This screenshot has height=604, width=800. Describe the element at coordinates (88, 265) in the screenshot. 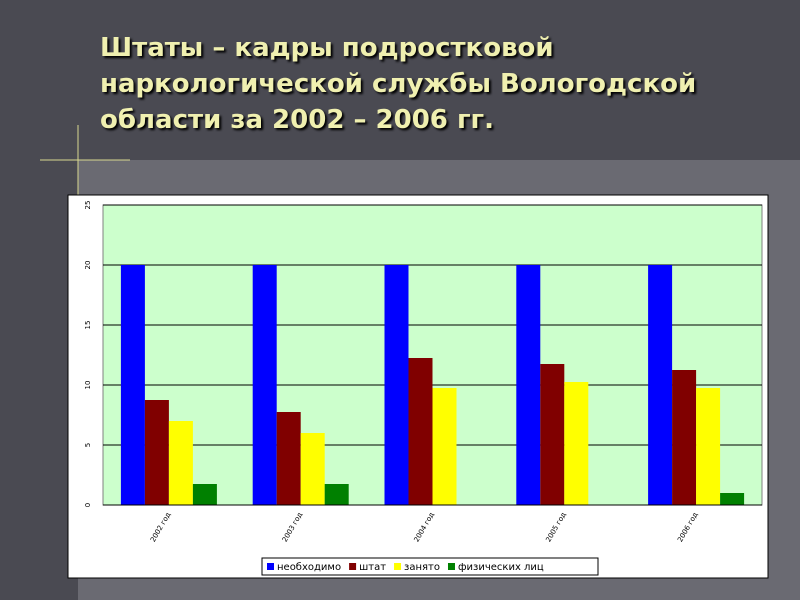

I see `y-tick-label: 20` at that location.